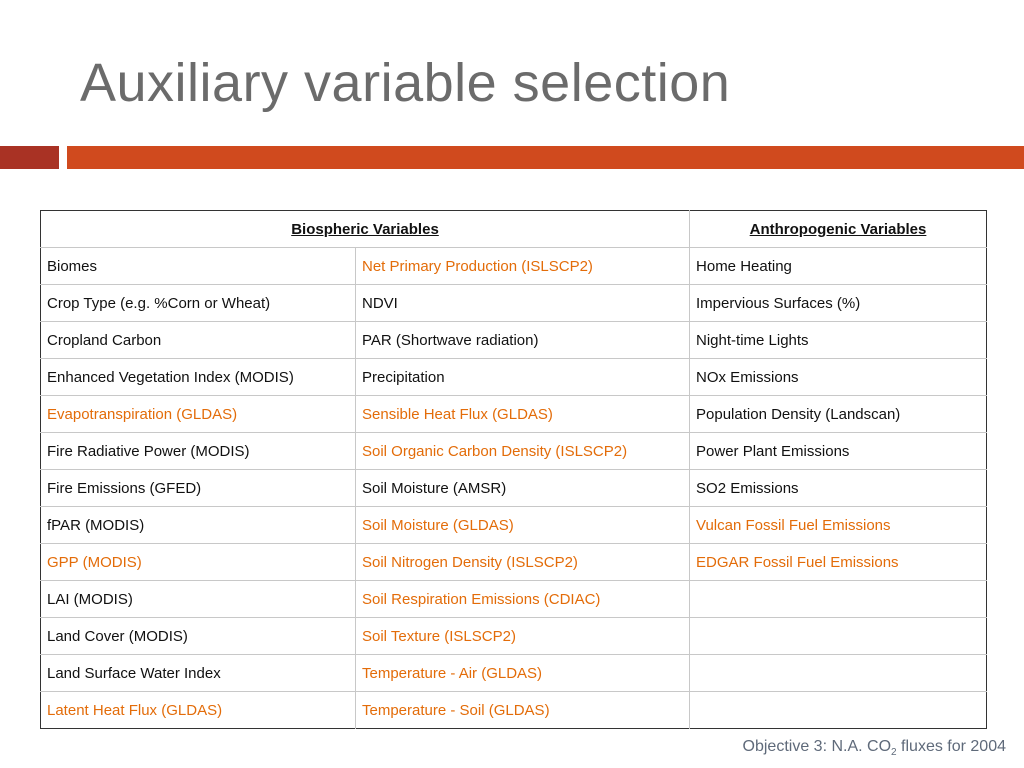 The image size is (1024, 768). What do you see at coordinates (838, 340) in the screenshot?
I see `table-cell: Night-time Lights` at bounding box center [838, 340].